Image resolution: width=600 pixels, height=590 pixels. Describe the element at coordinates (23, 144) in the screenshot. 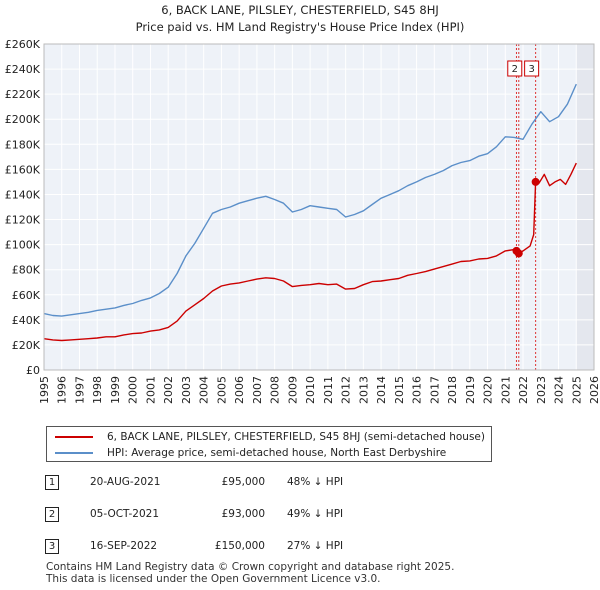

I see `y-tick-label: £180K` at that location.